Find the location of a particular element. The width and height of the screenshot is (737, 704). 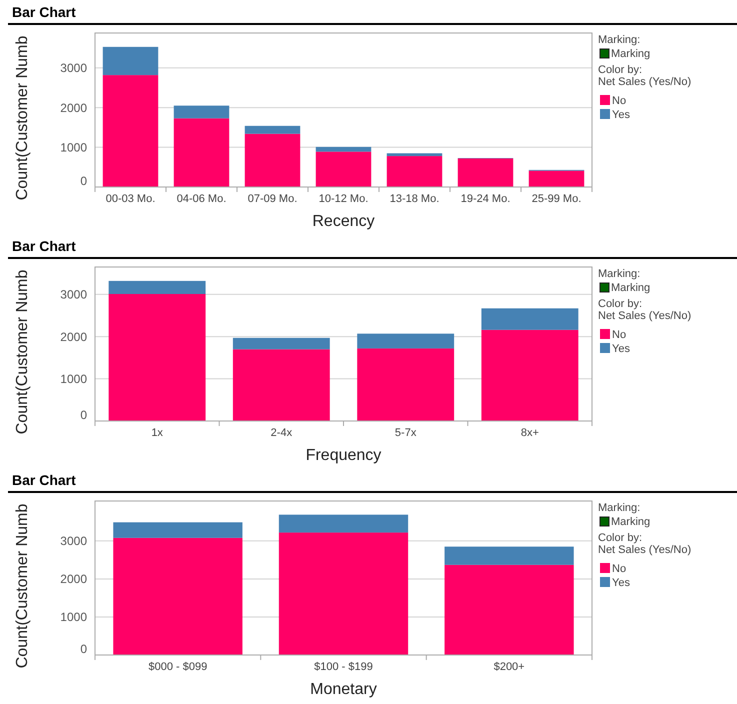

x-tick-label: 13-18 Mo. is located at coordinates (415, 199).